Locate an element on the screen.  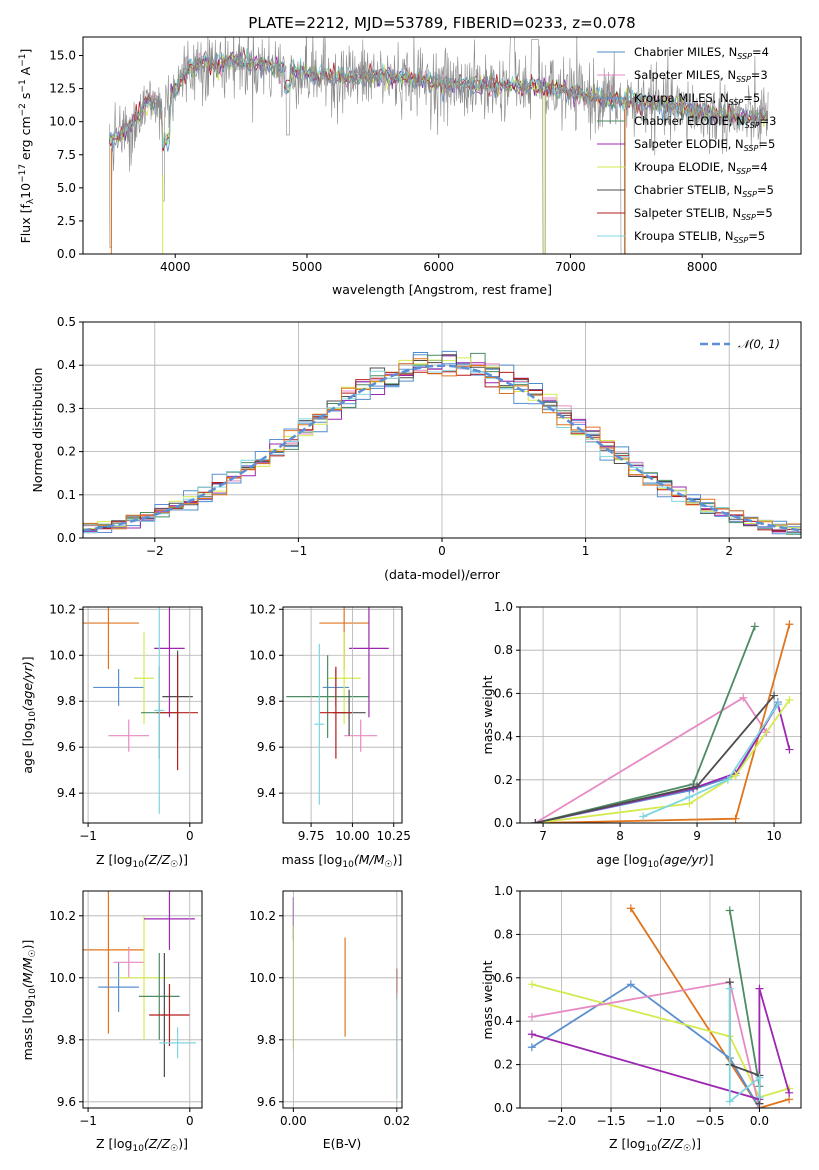
x-tick-label: 8000 is located at coordinates (702, 267).